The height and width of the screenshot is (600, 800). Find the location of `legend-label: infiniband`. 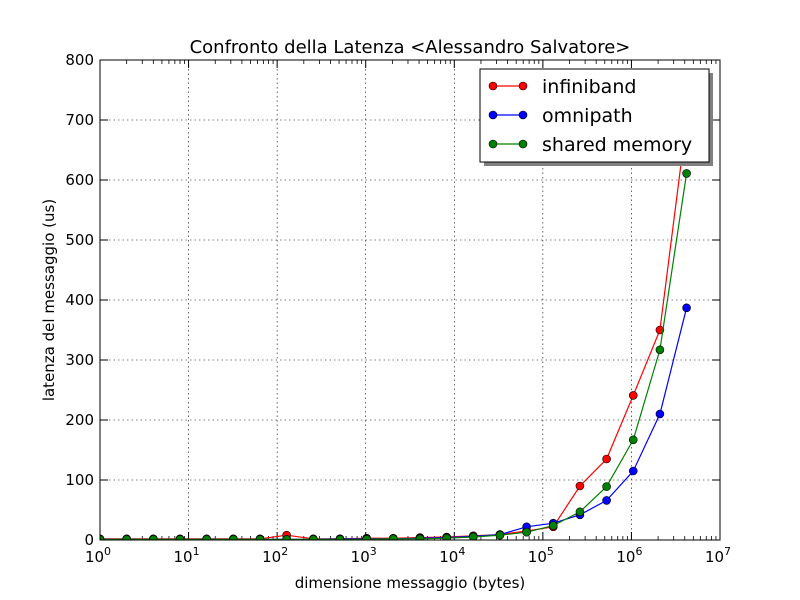

legend-label: infiniband is located at coordinates (589, 87).